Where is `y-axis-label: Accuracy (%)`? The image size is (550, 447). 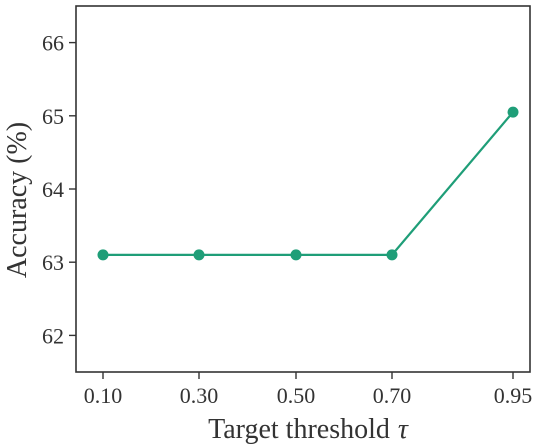 y-axis-label: Accuracy (%) is located at coordinates (17, 200).